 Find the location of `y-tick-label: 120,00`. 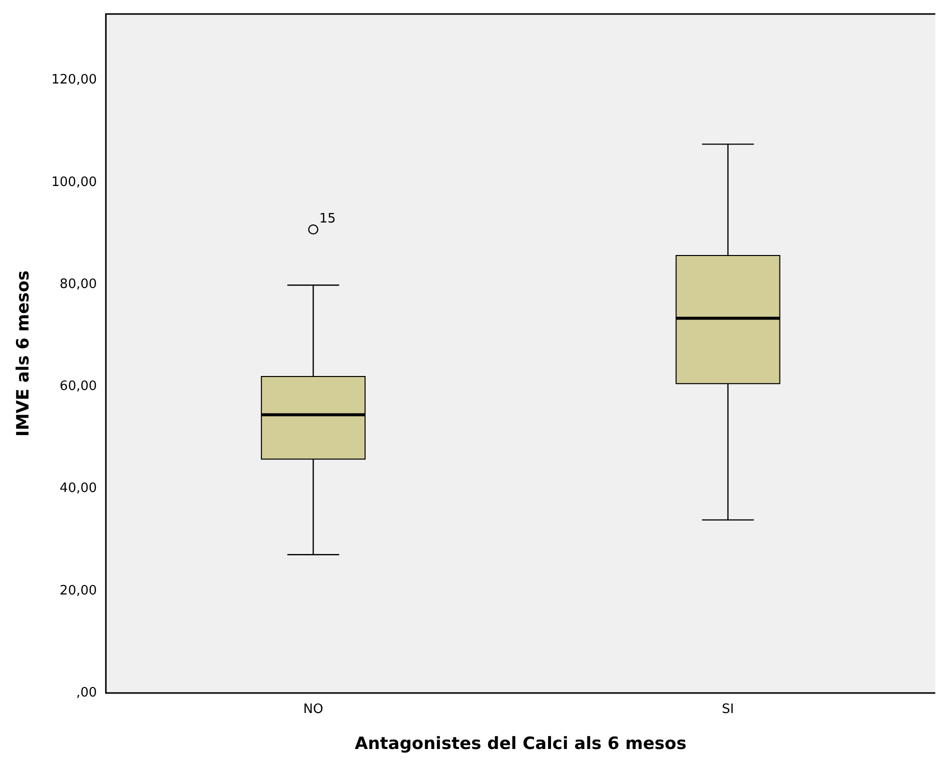

y-tick-label: 120,00 is located at coordinates (74, 80).